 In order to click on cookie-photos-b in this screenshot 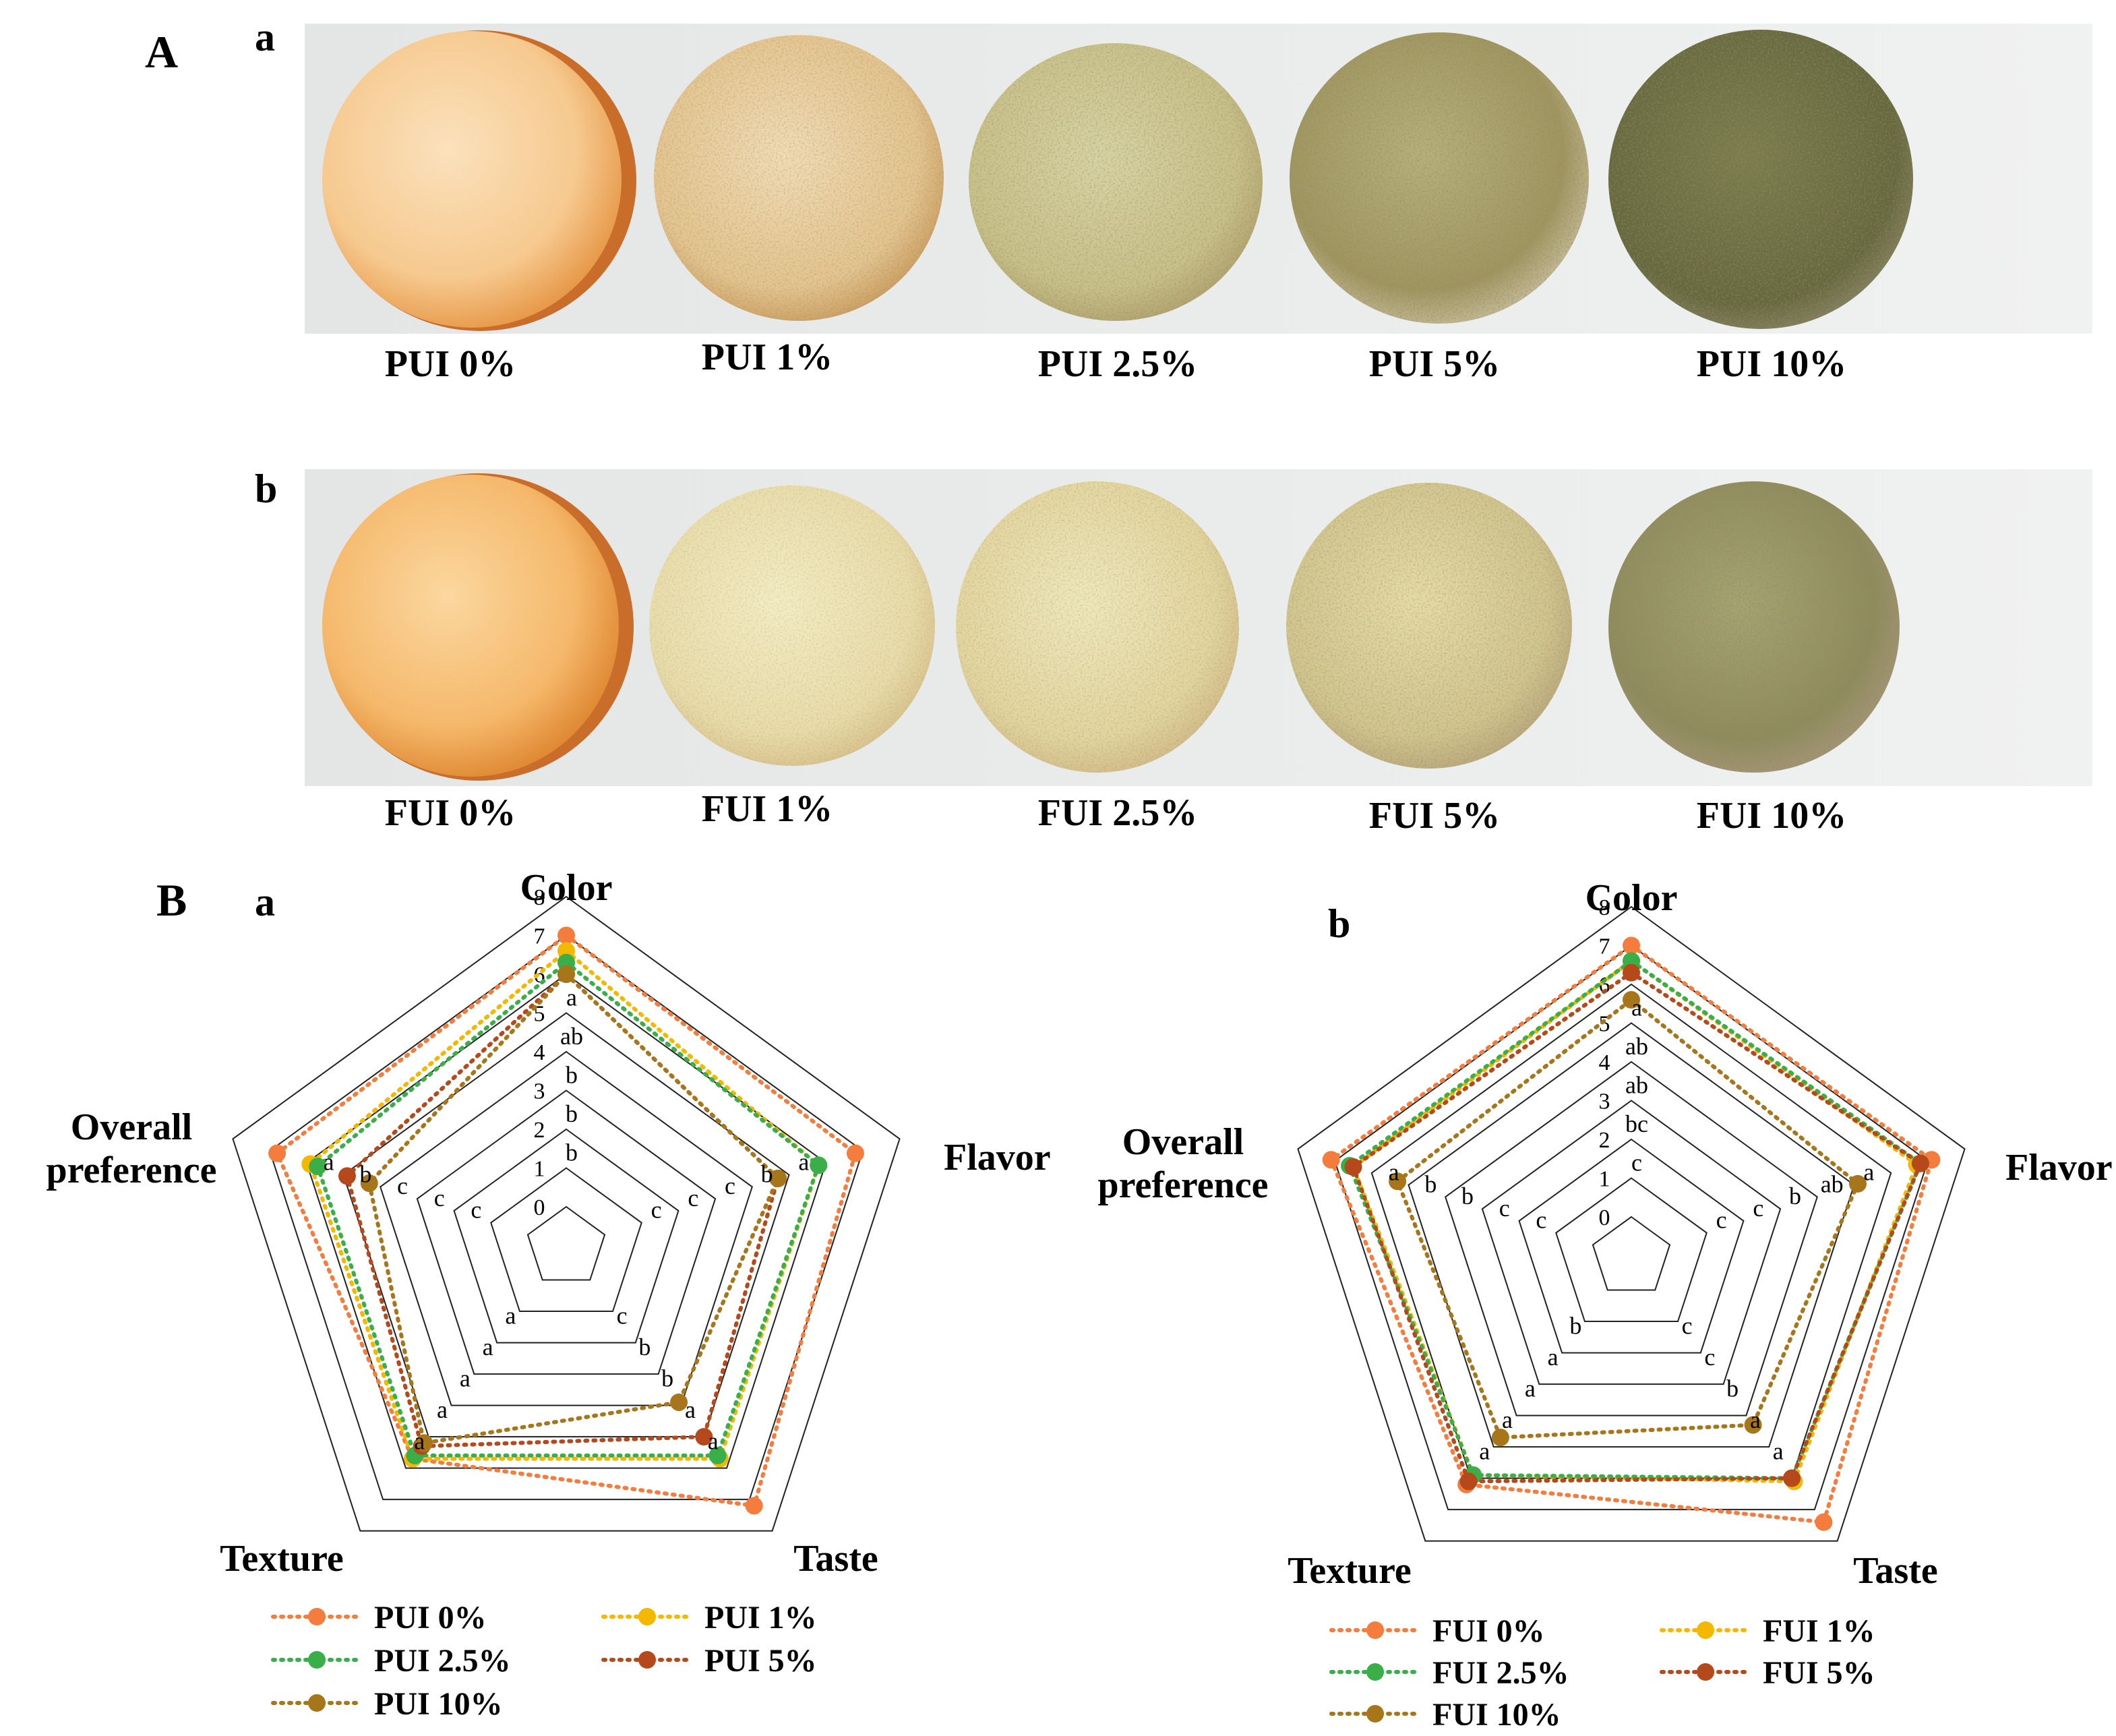, I will do `click(1111, 627)`.